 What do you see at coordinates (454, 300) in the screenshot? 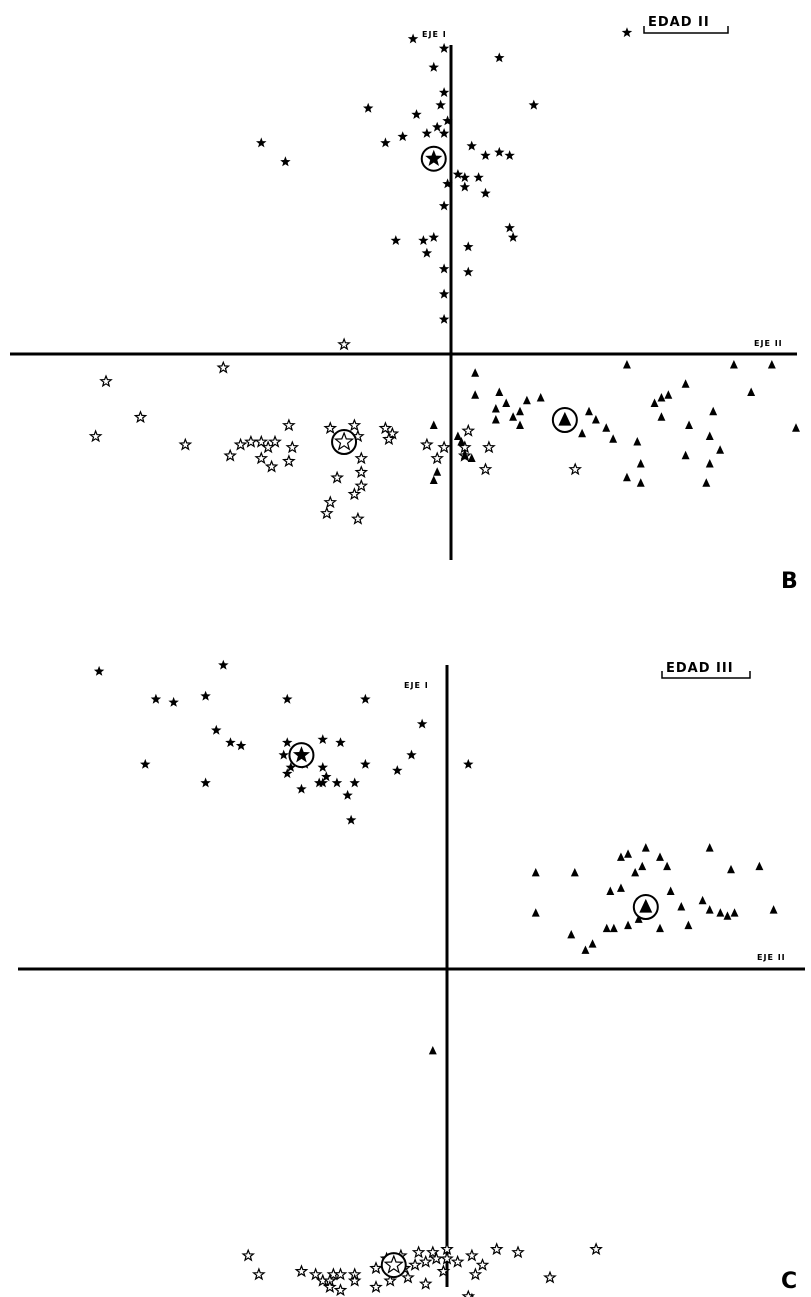
I see `centroids` at bounding box center [454, 300].